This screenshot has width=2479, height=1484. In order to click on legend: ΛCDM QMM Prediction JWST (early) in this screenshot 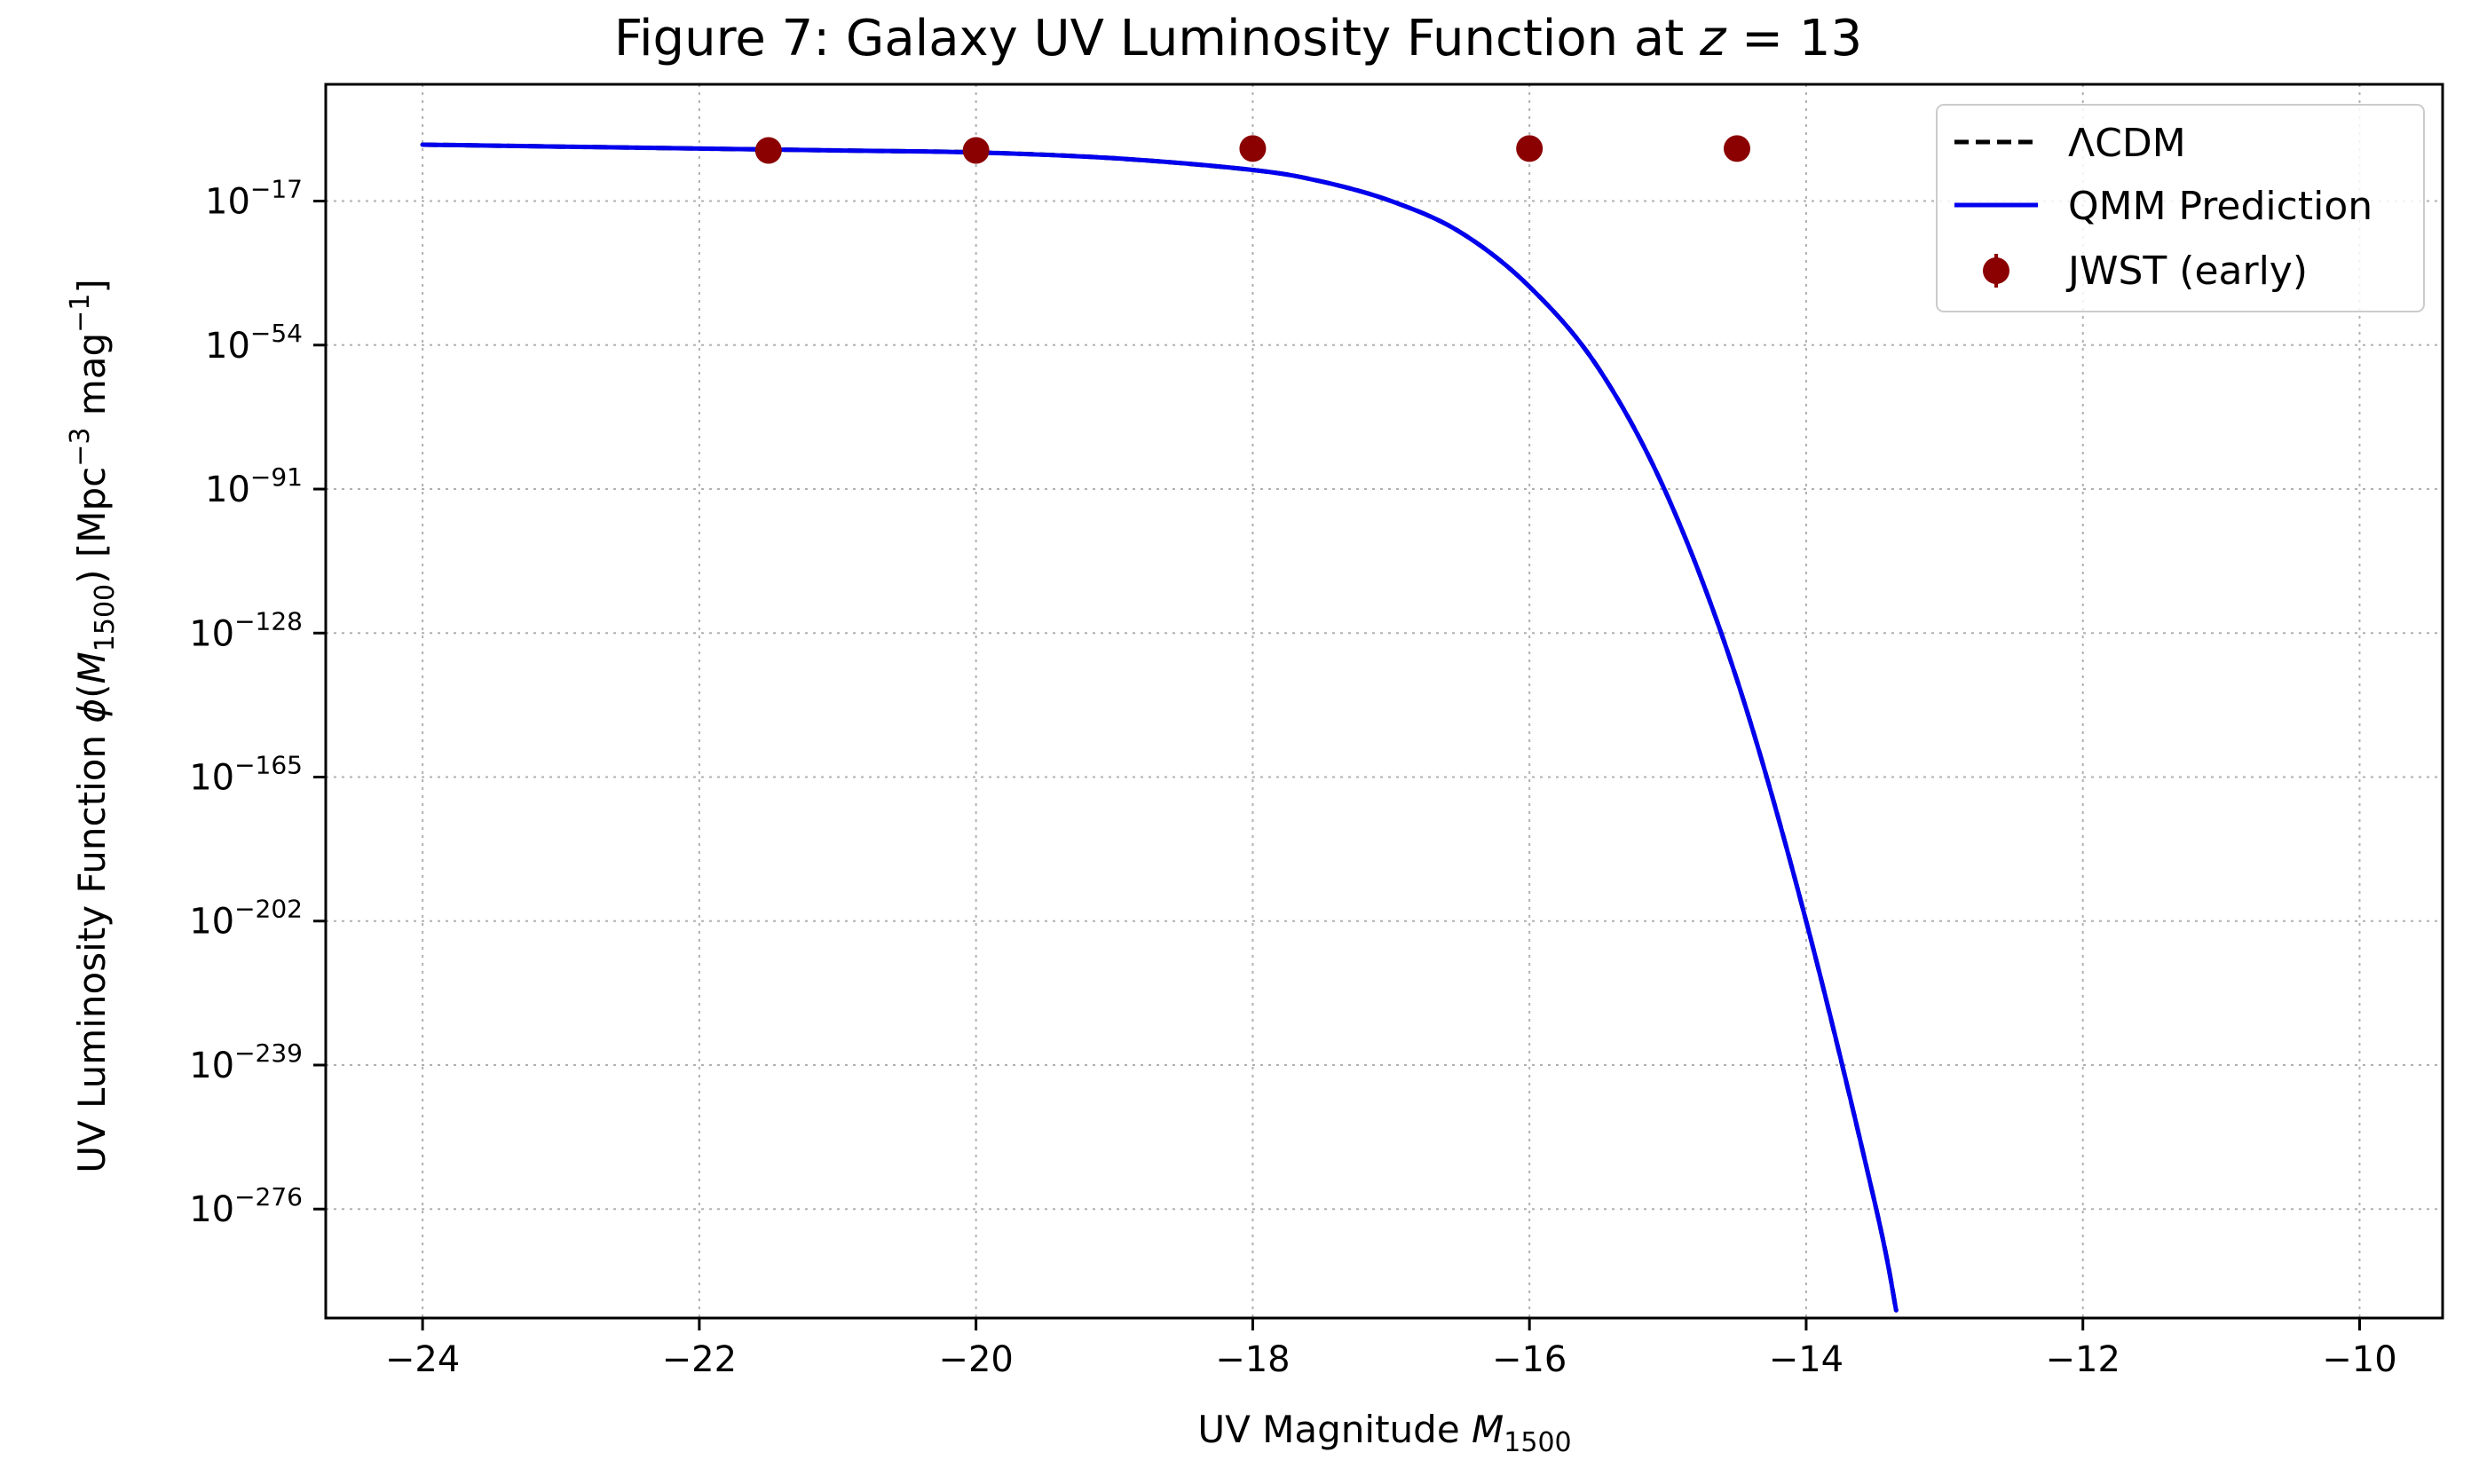, I will do `click(2180, 208)`.